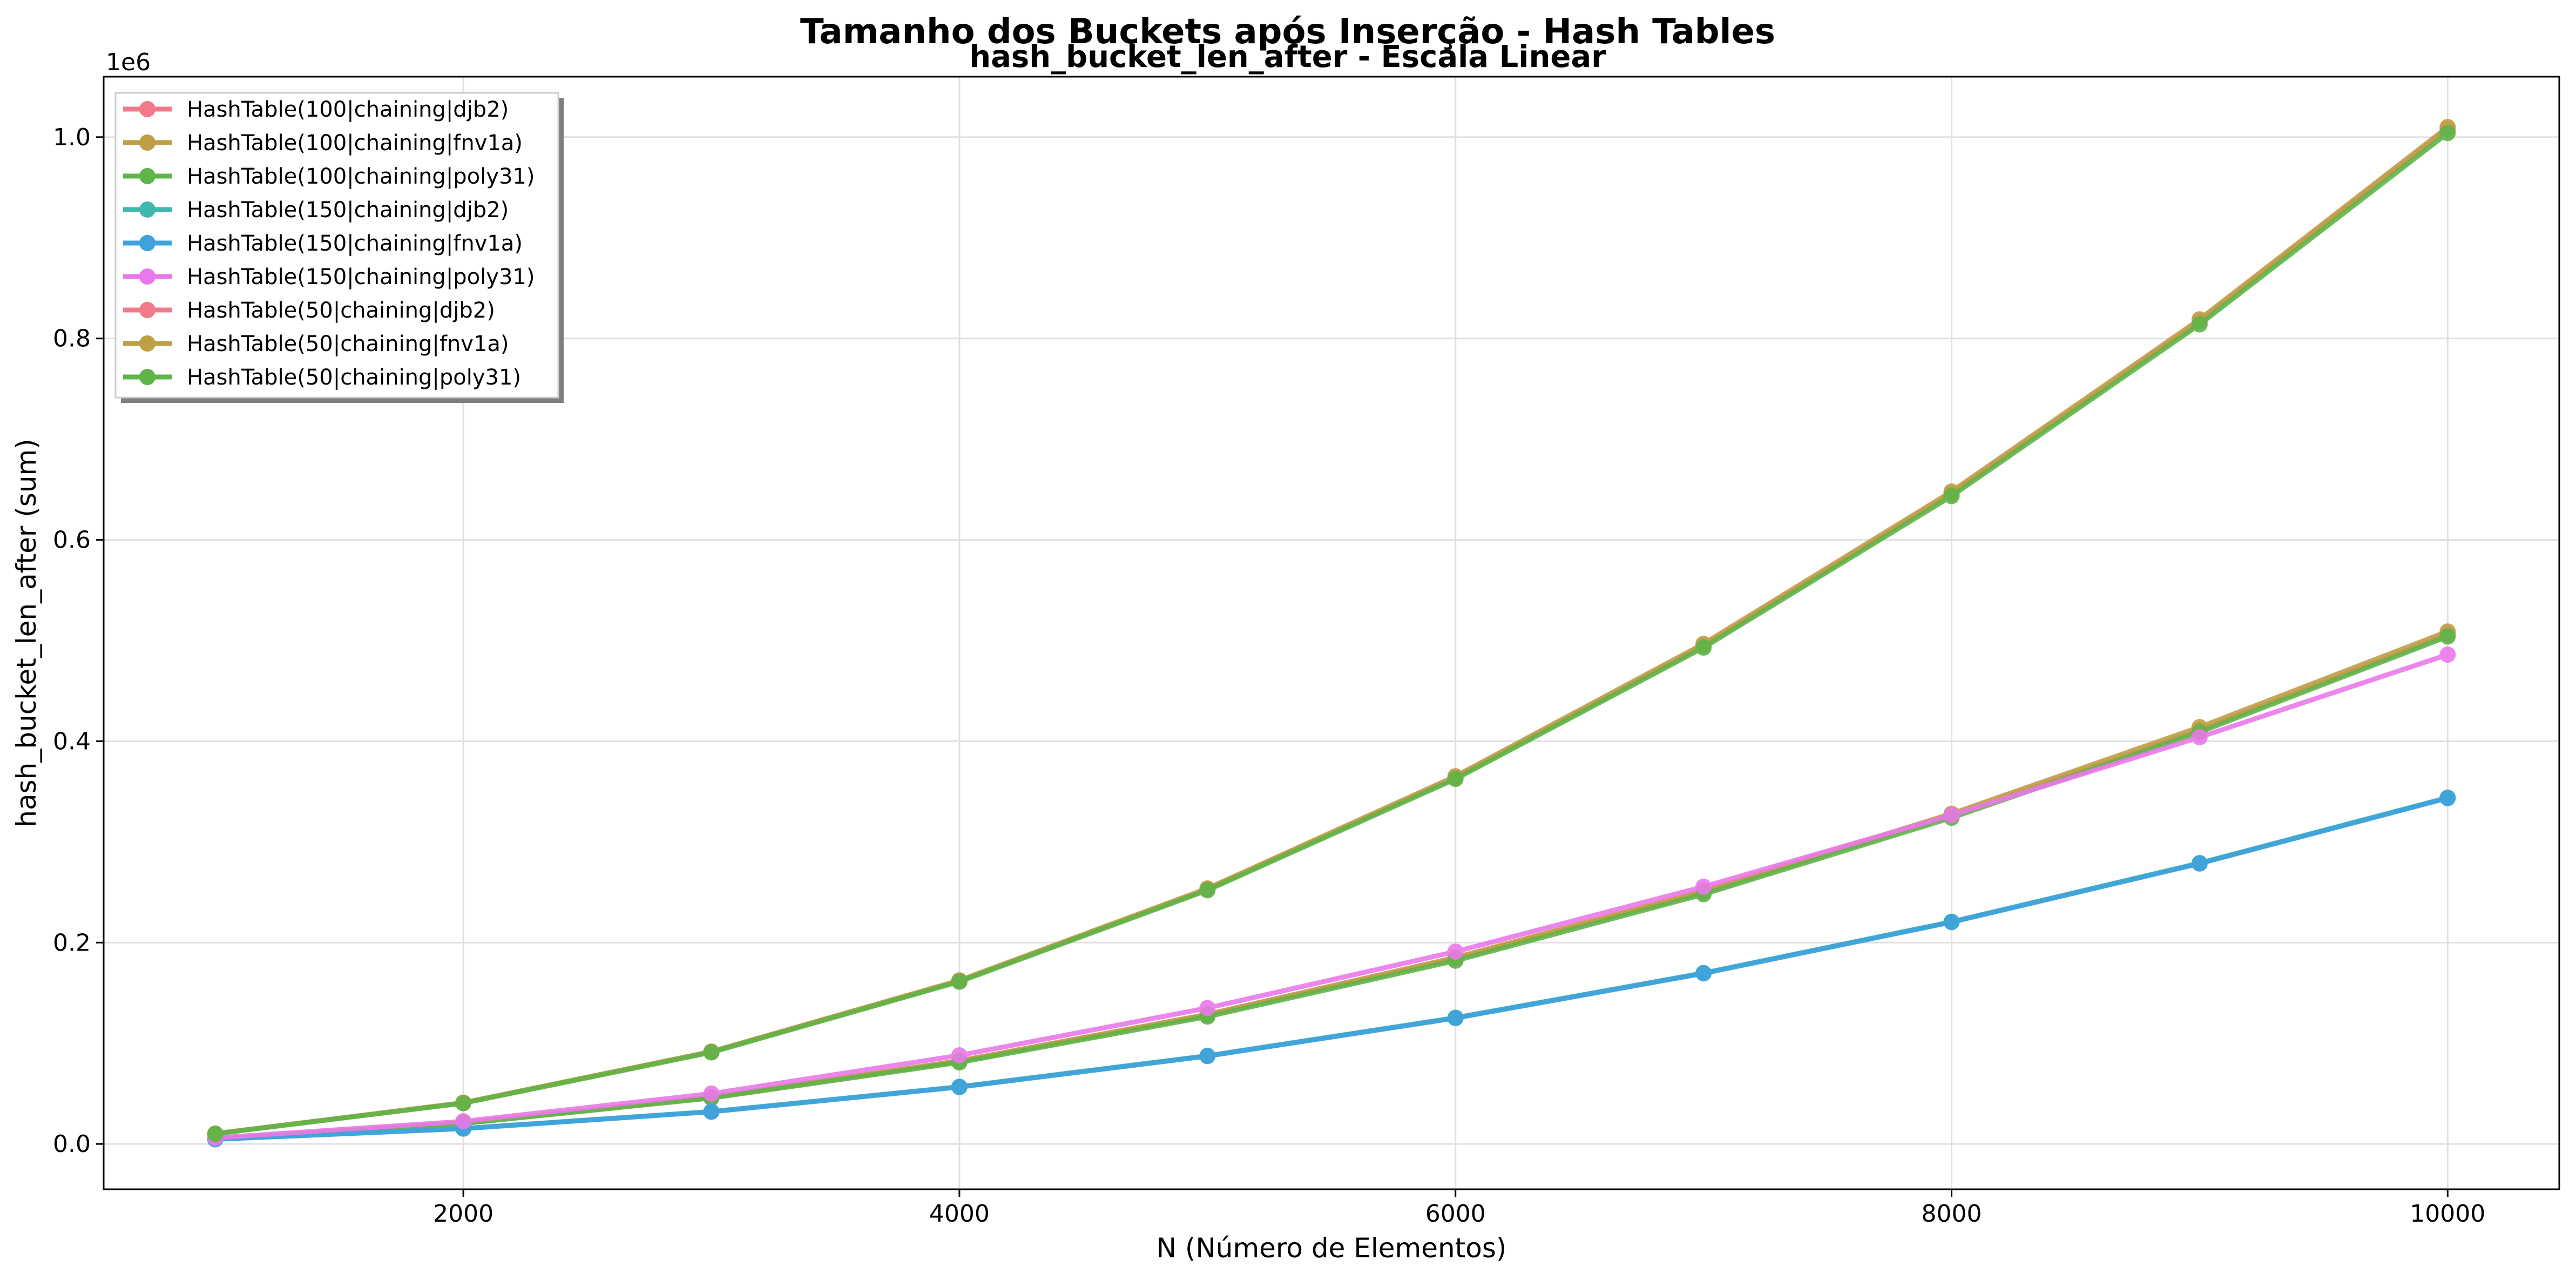 Image resolution: width=2576 pixels, height=1280 pixels. What do you see at coordinates (959, 1214) in the screenshot?
I see `x-tick-label: 4000` at bounding box center [959, 1214].